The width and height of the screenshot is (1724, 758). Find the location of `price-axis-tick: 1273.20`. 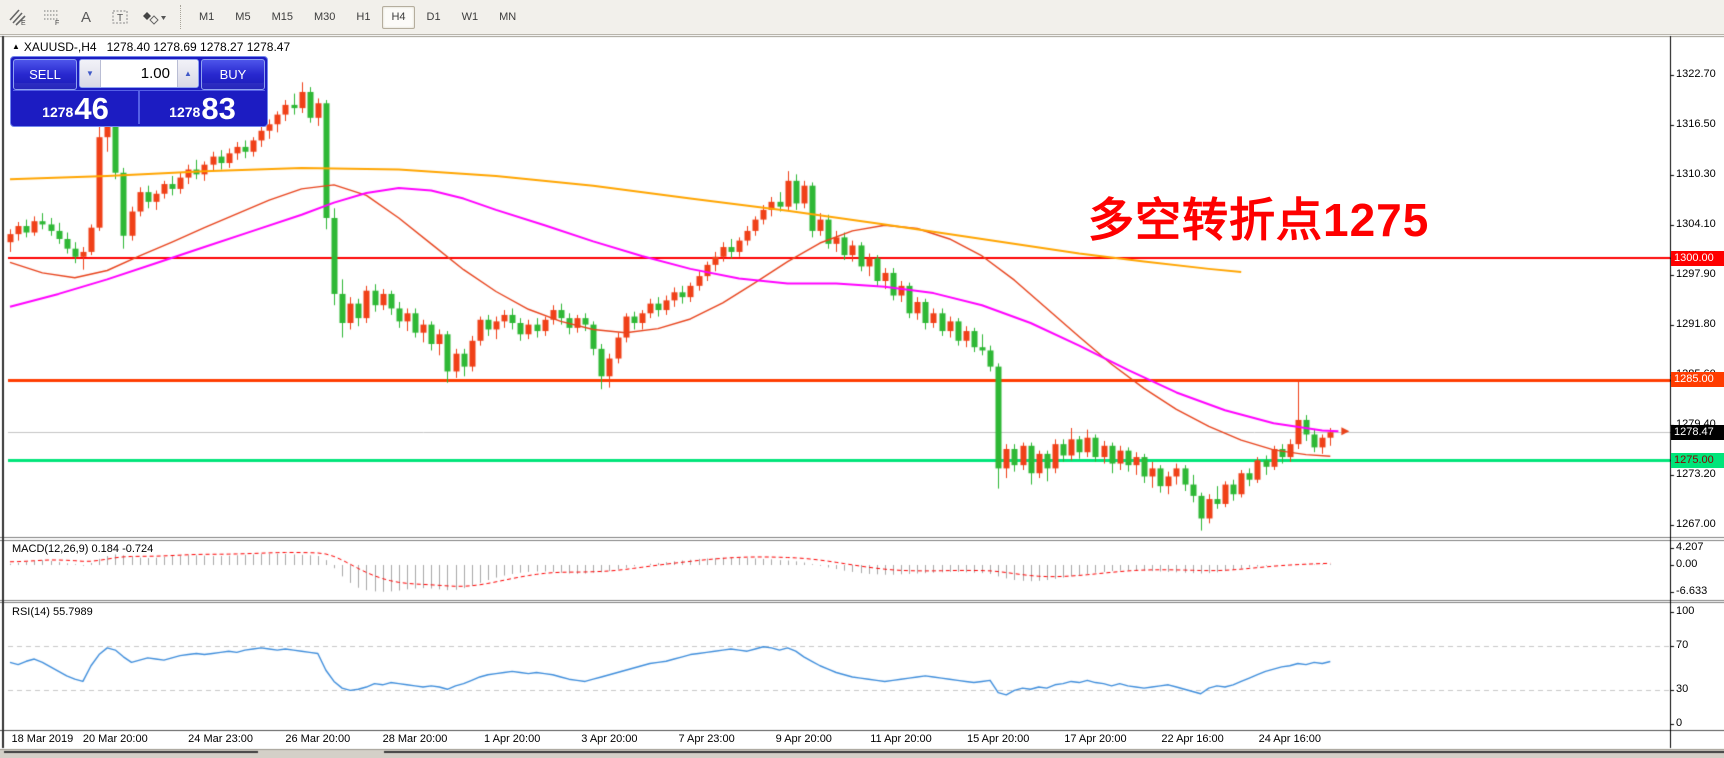

price-axis-tick: 1273.20 is located at coordinates (1696, 473).